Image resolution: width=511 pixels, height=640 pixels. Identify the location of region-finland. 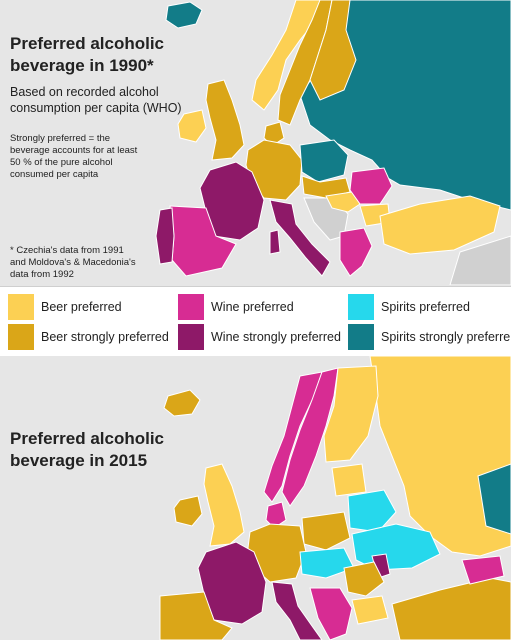
(333, 50).